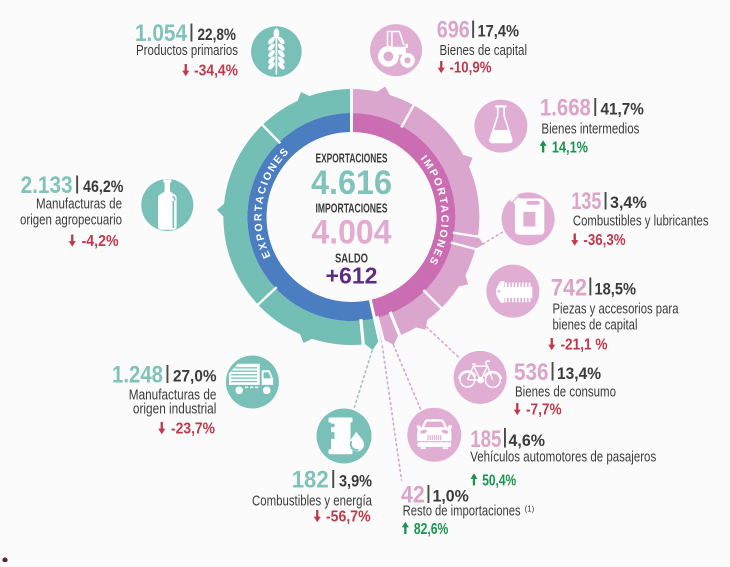 This screenshot has height=567, width=730. I want to click on svg-text: 41,7%, so click(623, 110).